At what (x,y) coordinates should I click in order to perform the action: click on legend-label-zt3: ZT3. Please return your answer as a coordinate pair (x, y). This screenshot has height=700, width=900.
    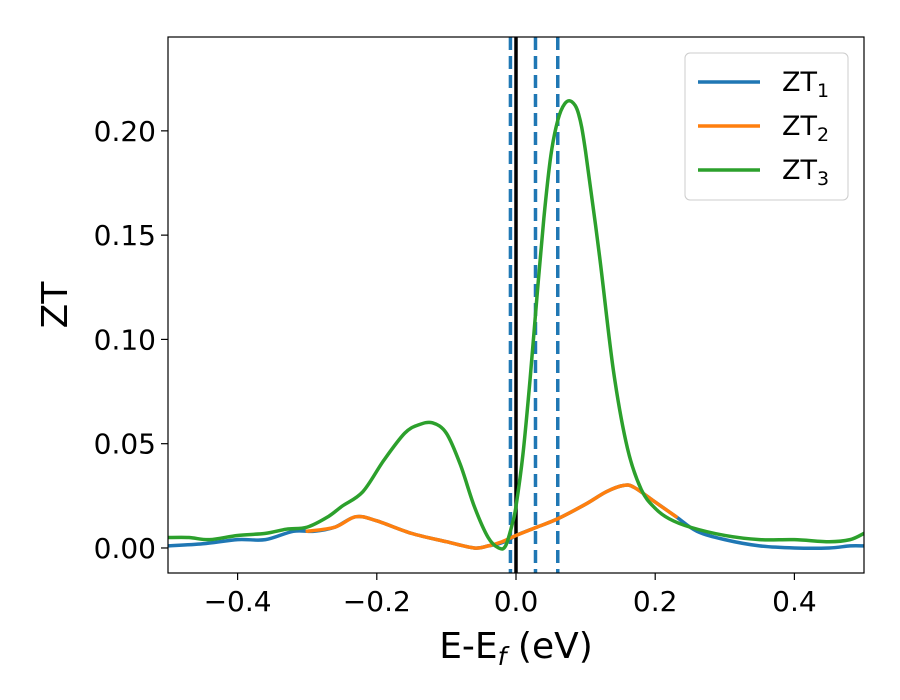
    Looking at the image, I should click on (805, 172).